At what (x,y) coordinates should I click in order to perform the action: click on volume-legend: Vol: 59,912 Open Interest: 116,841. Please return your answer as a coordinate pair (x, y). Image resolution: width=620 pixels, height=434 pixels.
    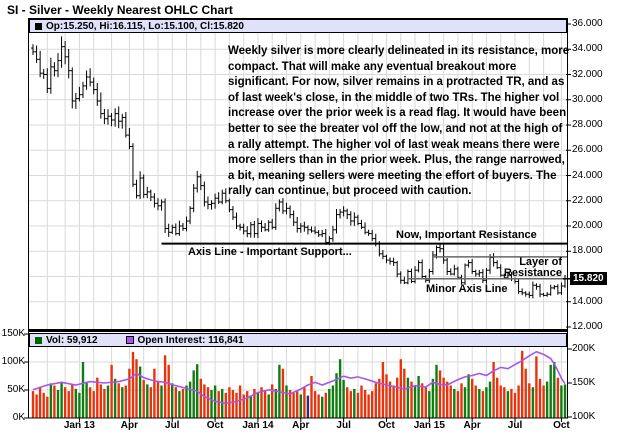
    Looking at the image, I should click on (298, 340).